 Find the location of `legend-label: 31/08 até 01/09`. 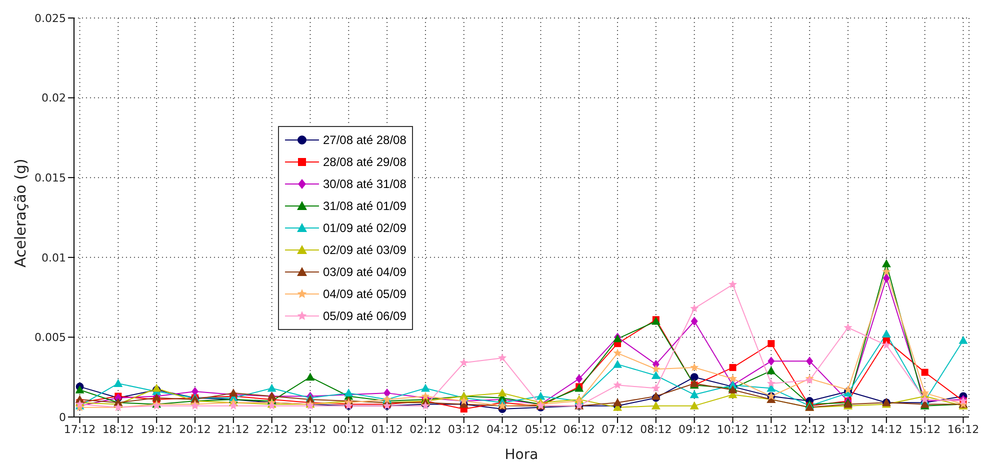

legend-label: 31/08 até 01/09 is located at coordinates (364, 206).